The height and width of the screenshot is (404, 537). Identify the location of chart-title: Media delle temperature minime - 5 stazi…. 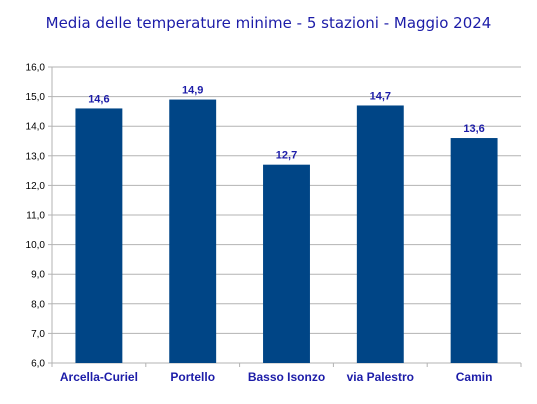
(268, 23).